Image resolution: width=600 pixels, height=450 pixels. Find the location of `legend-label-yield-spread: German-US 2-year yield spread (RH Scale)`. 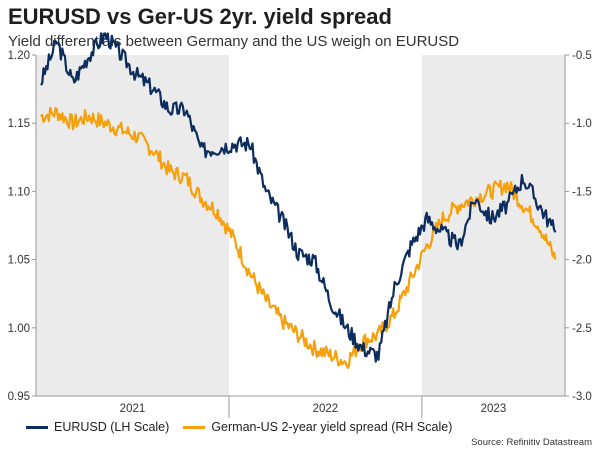

legend-label-yield-spread: German-US 2-year yield spread (RH Scale) is located at coordinates (332, 427).